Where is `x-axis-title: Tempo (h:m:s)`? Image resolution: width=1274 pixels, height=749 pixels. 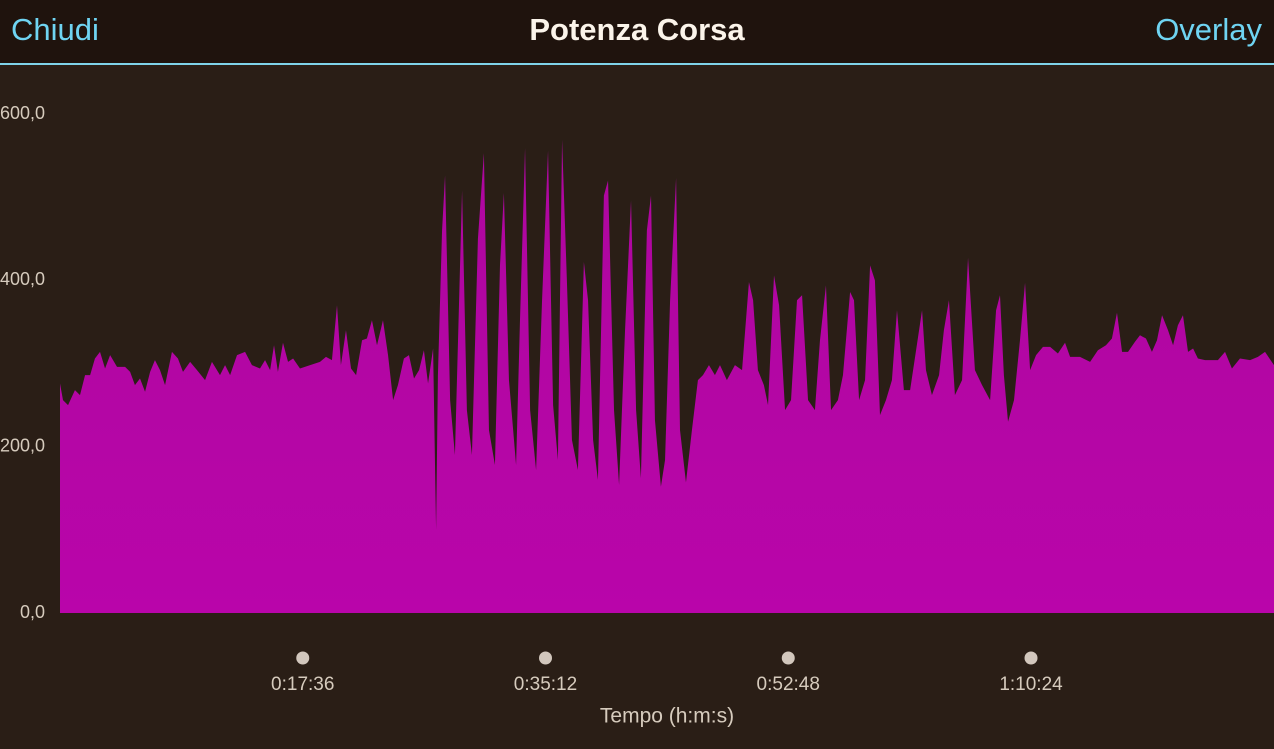
x-axis-title: Tempo (h:m:s) is located at coordinates (667, 716).